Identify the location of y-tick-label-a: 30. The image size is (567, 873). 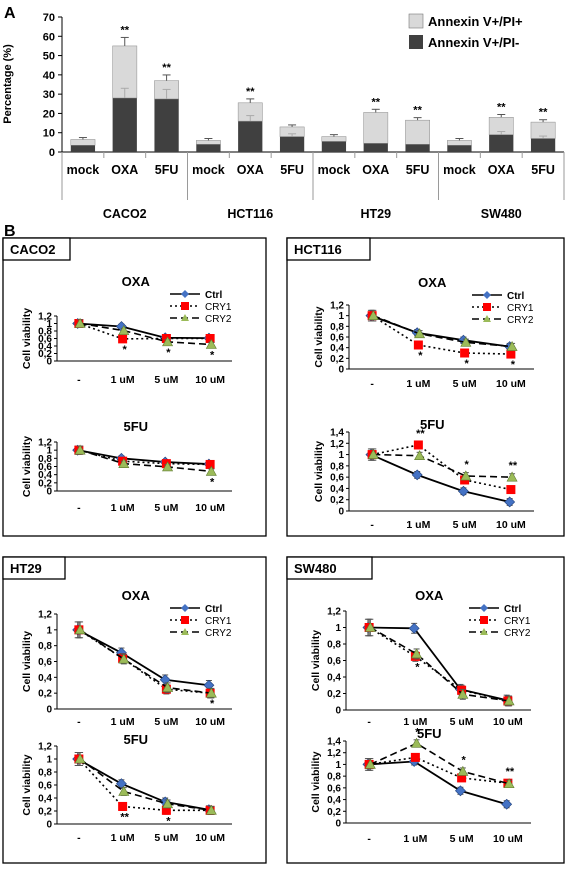
(49, 95).